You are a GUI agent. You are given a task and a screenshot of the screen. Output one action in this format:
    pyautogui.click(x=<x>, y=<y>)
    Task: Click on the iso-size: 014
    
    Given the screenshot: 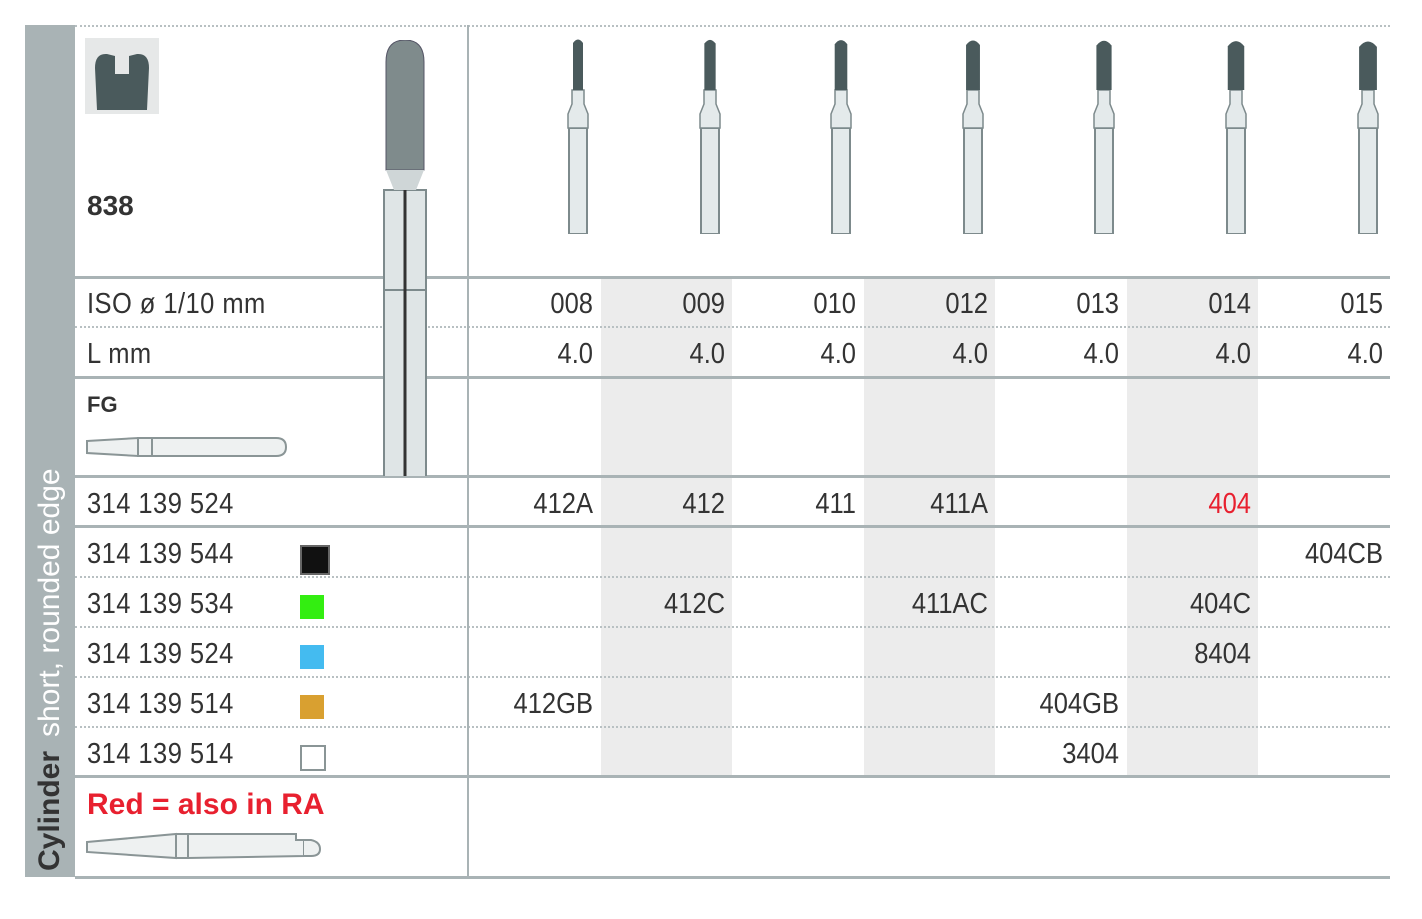 What is the action you would take?
    pyautogui.click(x=1229, y=304)
    